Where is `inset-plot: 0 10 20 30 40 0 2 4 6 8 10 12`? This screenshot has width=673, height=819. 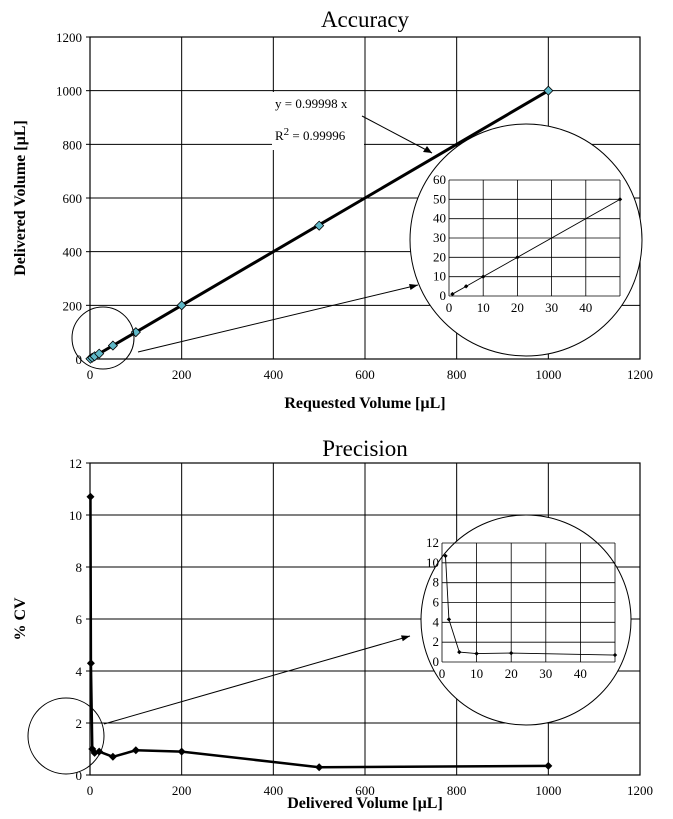
inset-plot: 0 10 20 30 40 0 2 4 6 8 10 12 is located at coordinates (522, 608).